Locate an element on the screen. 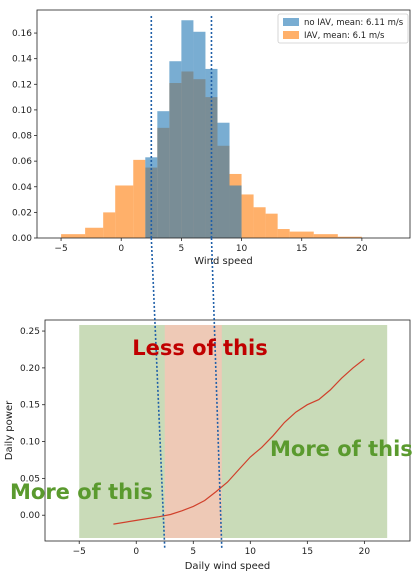 The image size is (417, 575). power-x-tick-label: 0 is located at coordinates (136, 552).